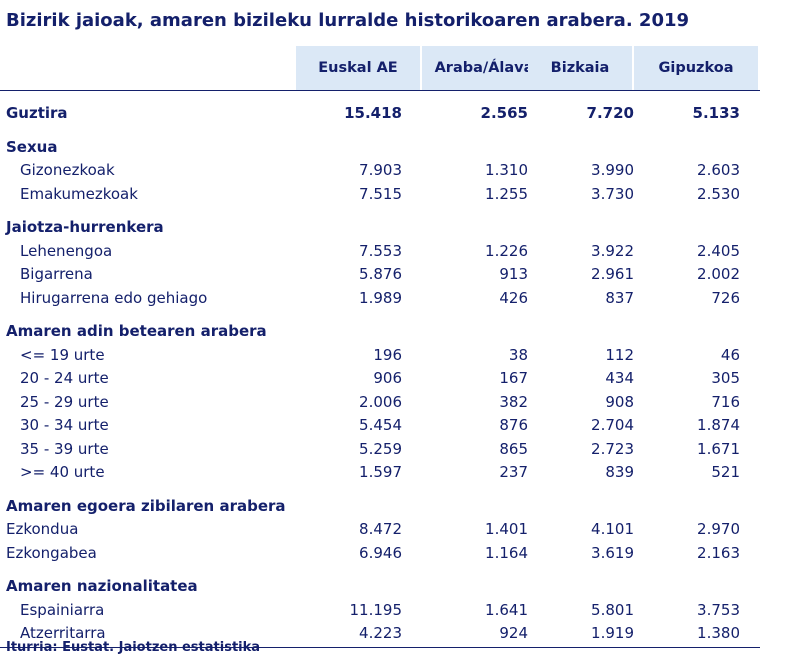 This screenshot has width=800, height=672. Describe the element at coordinates (42, 529) in the screenshot. I see `row-label: Ezkondua` at that location.